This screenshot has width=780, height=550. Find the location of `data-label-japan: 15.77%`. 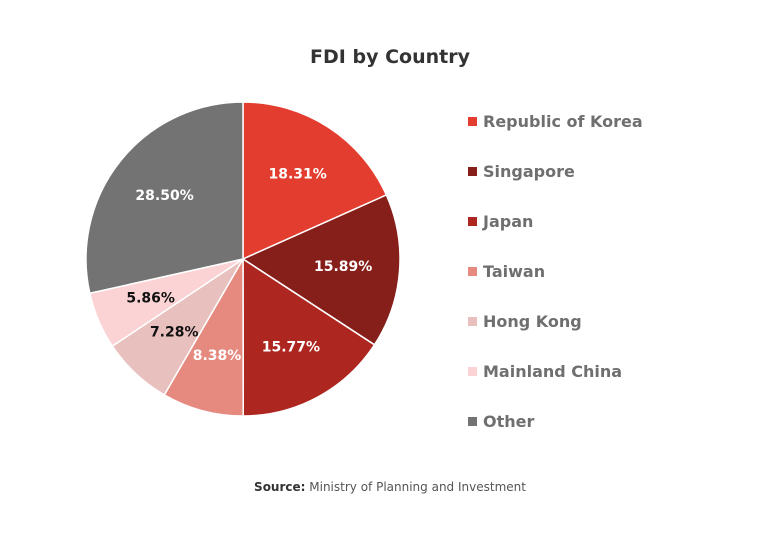

data-label-japan: 15.77% is located at coordinates (291, 347).